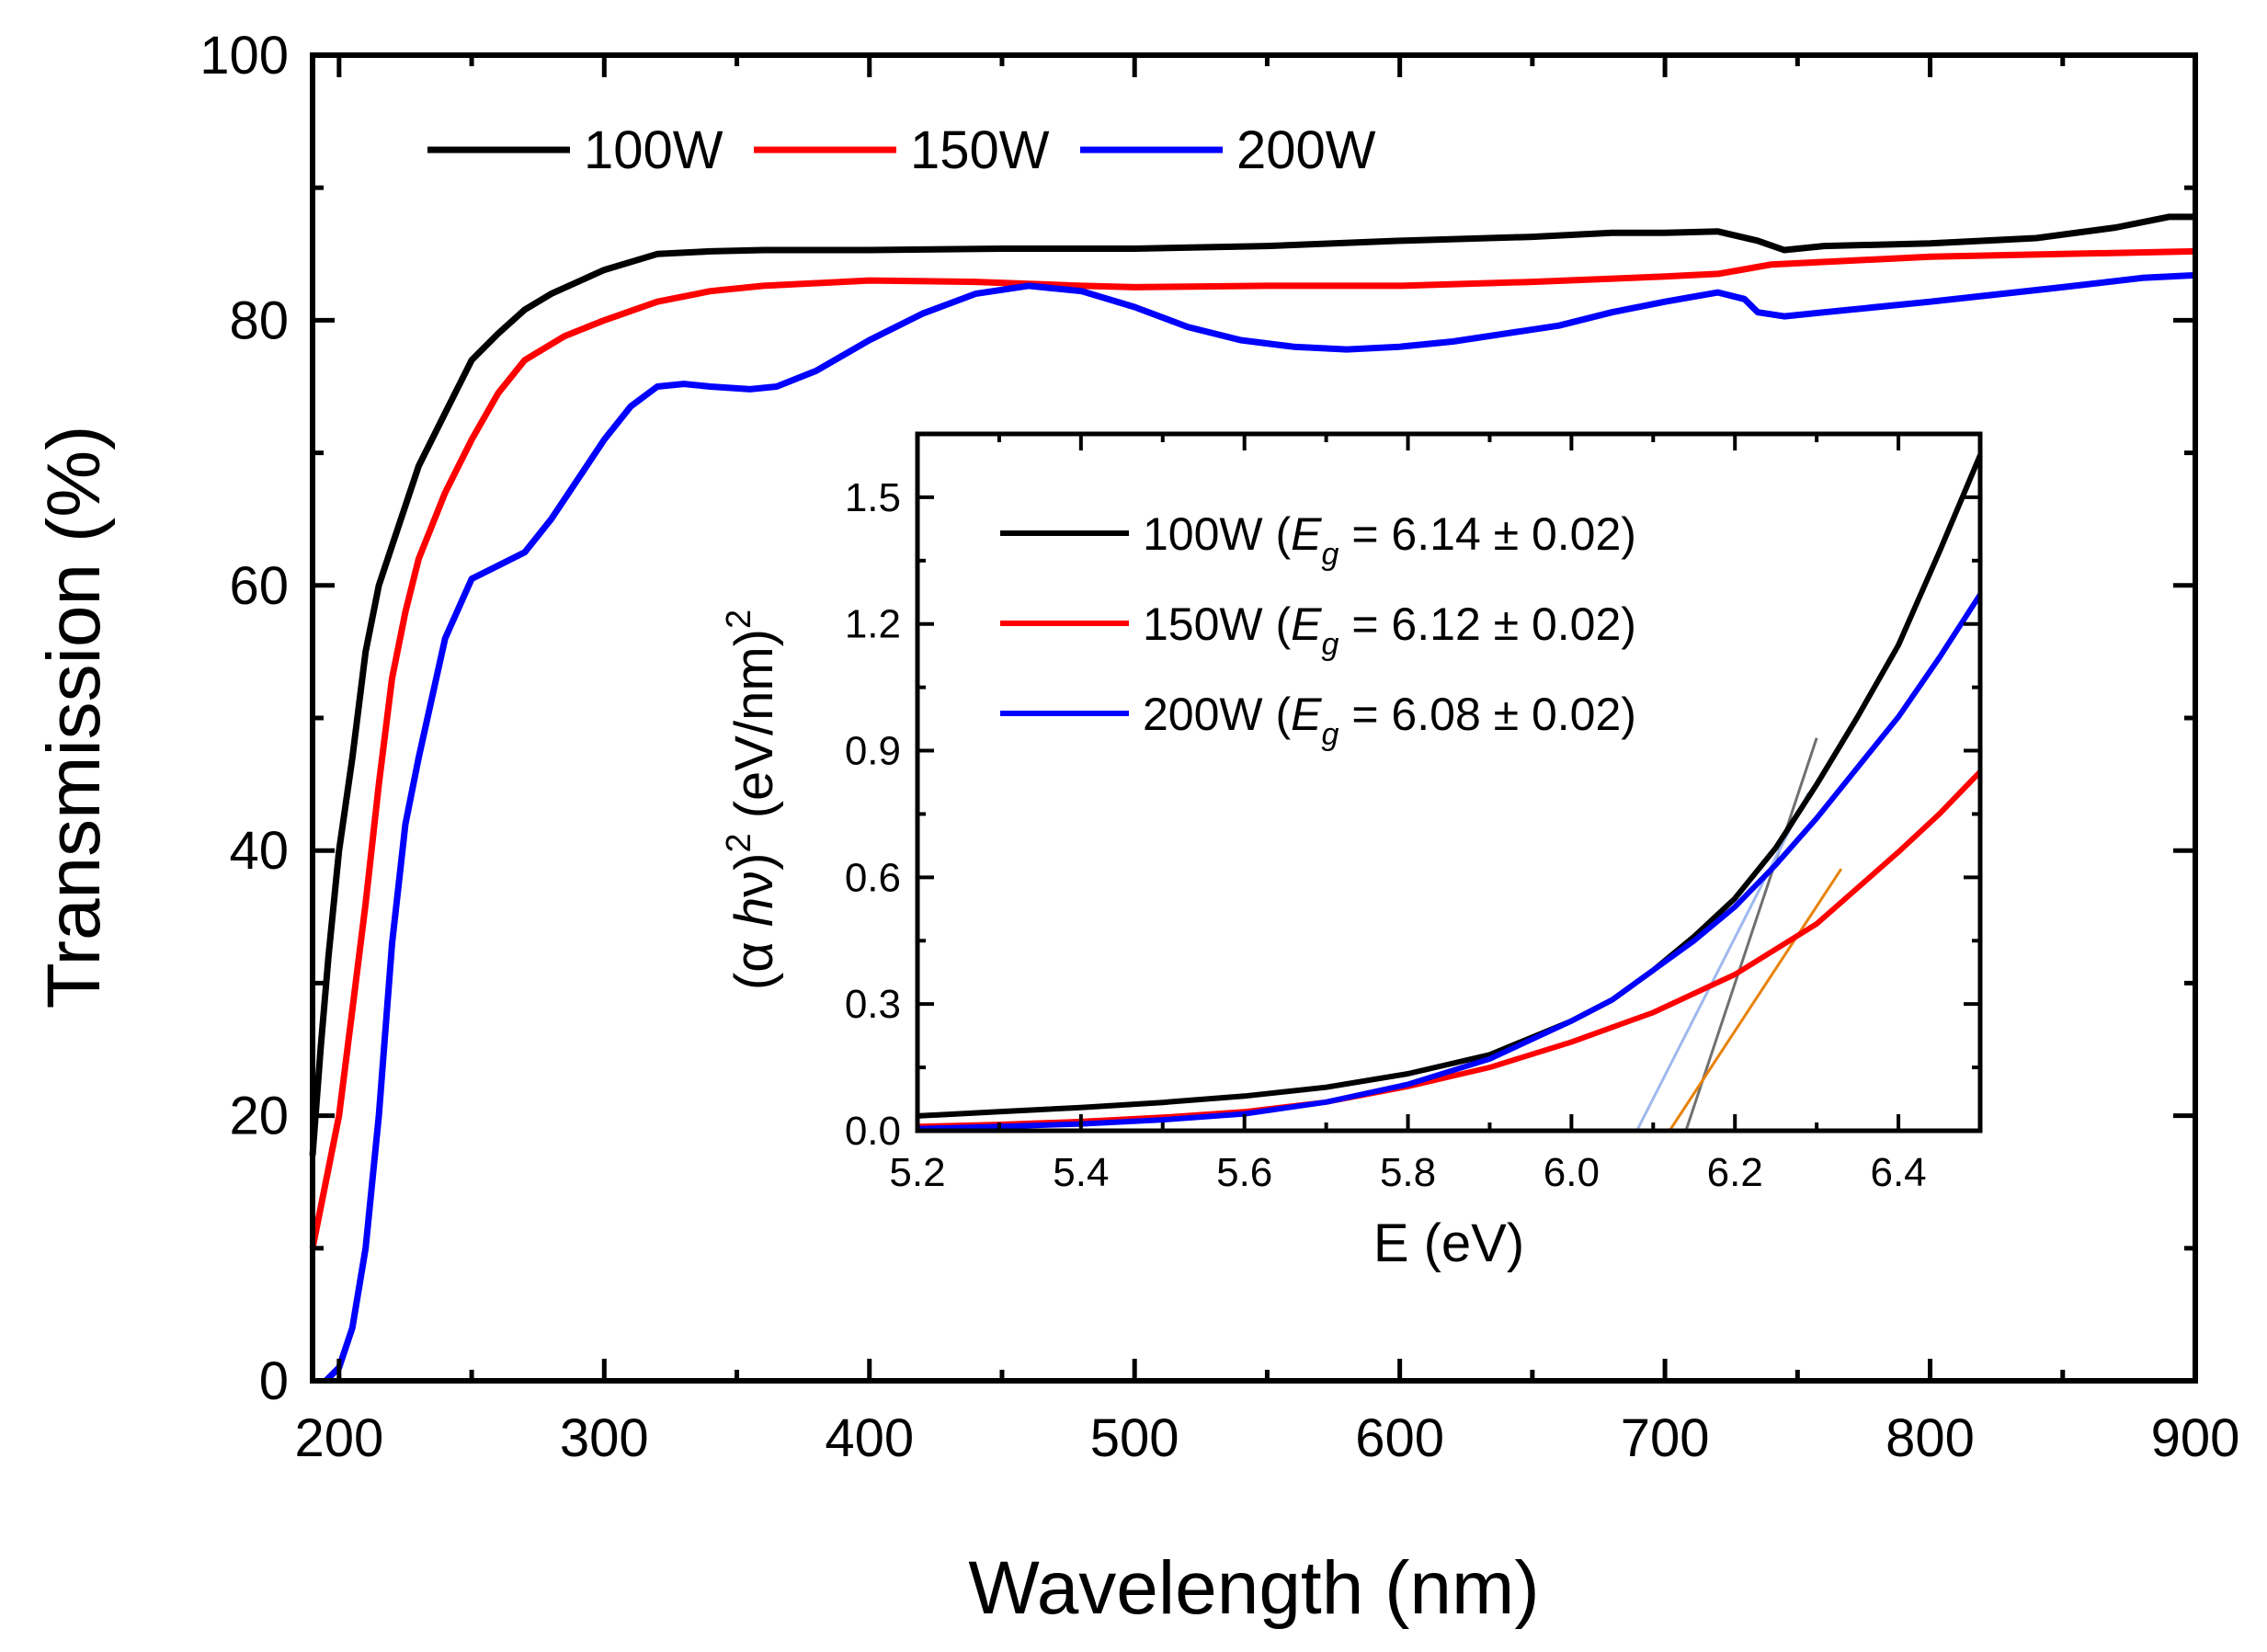 The height and width of the screenshot is (1652, 2267). Describe the element at coordinates (873, 624) in the screenshot. I see `inset-y-tick-label: 1.2` at that location.